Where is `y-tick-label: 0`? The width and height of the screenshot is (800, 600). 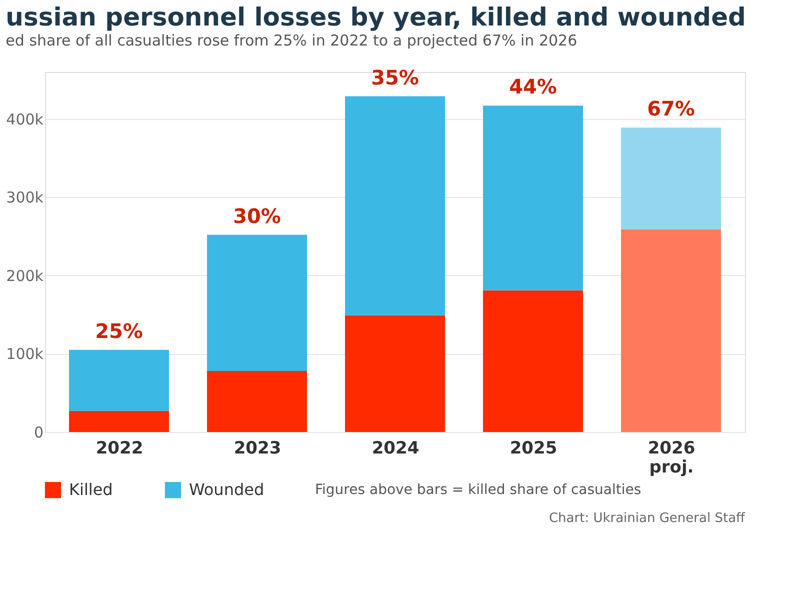
y-tick-label: 0 is located at coordinates (39, 433).